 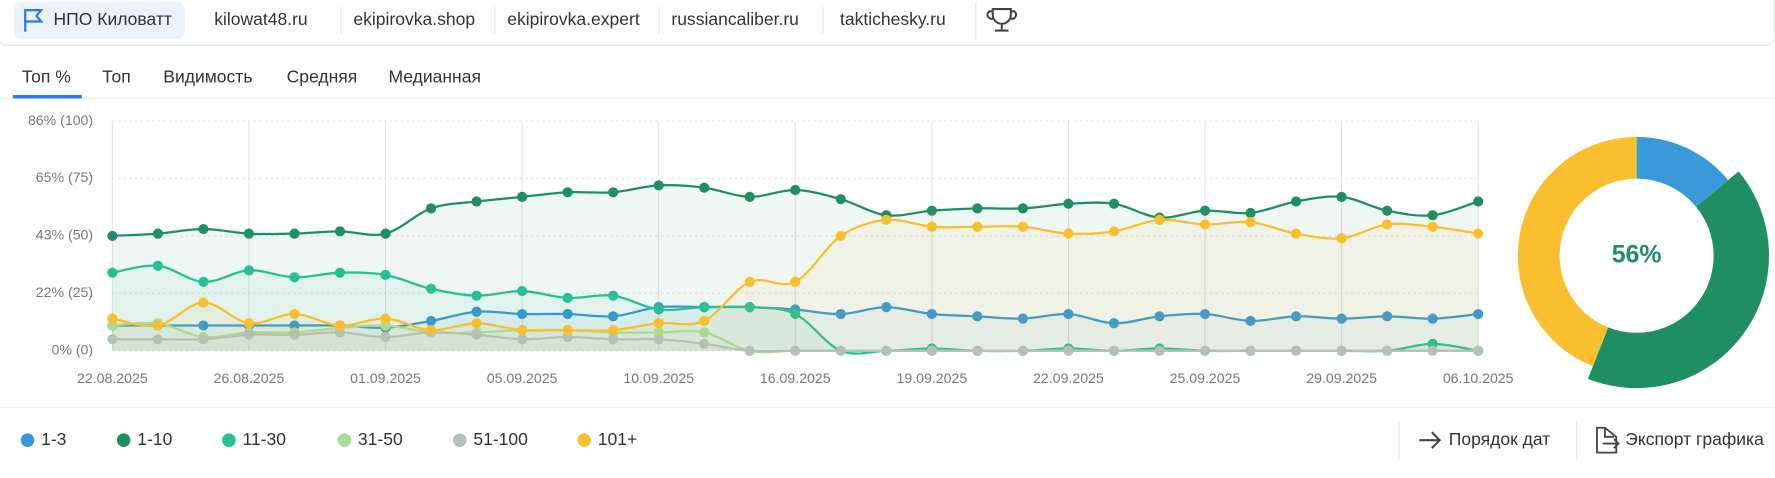 What do you see at coordinates (154, 439) in the screenshot?
I see `legend-label: 1-10` at bounding box center [154, 439].